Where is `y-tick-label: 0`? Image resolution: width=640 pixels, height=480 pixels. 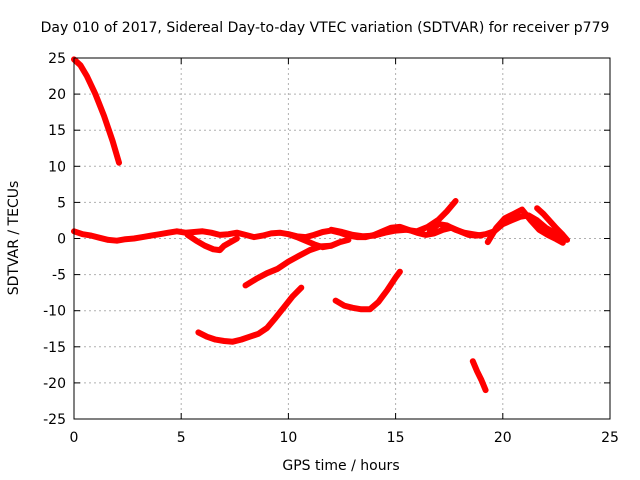 y-tick-label: 0 is located at coordinates (61, 240).